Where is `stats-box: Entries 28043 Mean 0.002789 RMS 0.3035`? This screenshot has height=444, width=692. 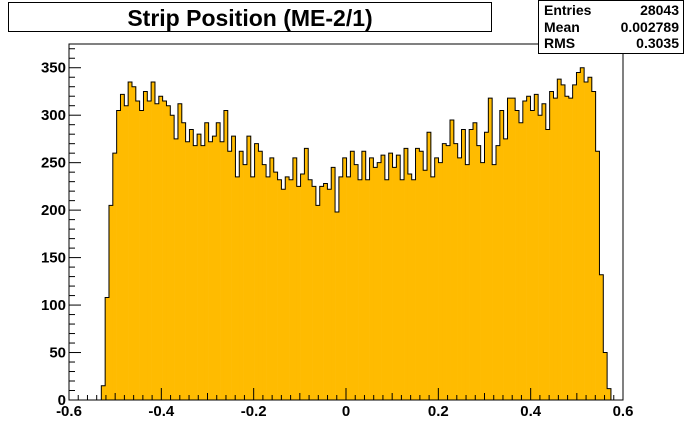 stats-box: Entries 28043 Mean 0.002789 RMS 0.3035 is located at coordinates (611, 27).